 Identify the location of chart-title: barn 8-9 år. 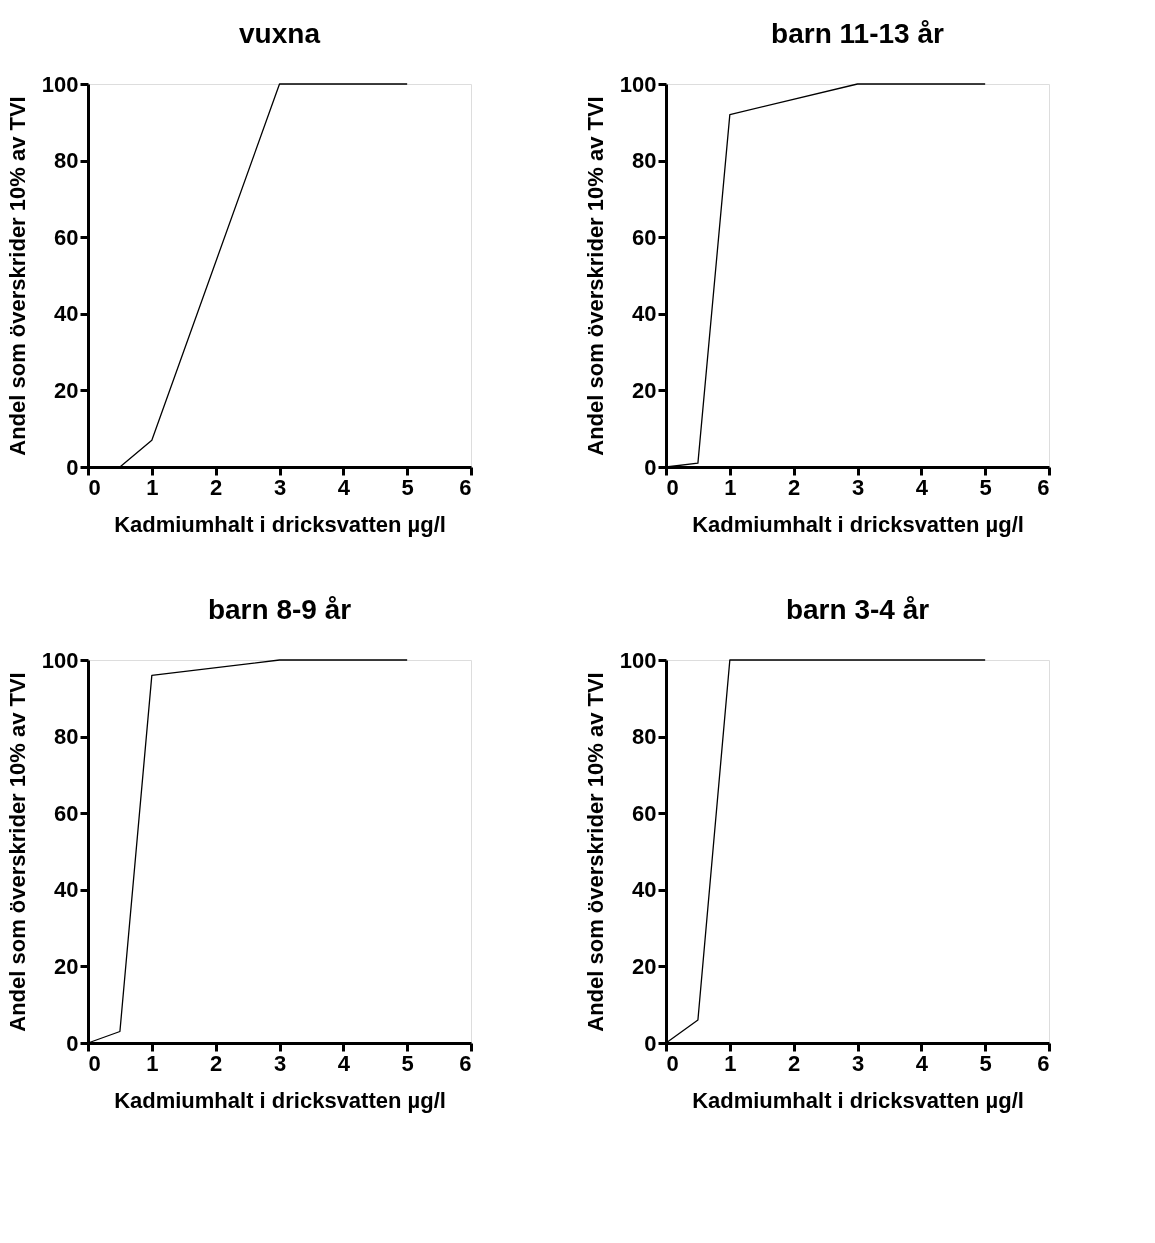
(279, 609).